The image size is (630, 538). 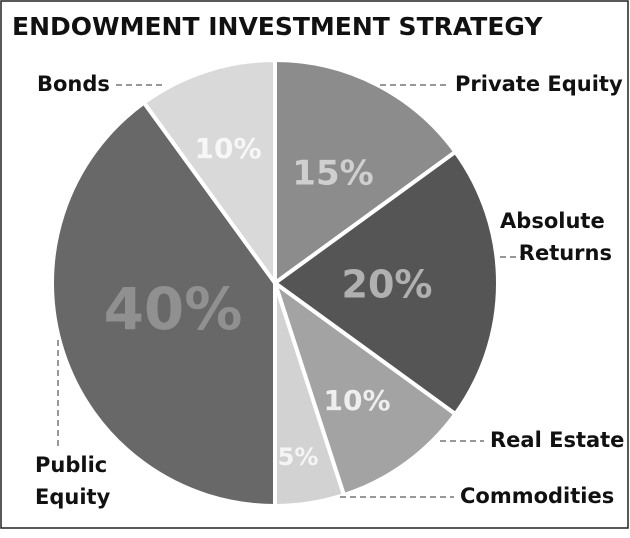 What do you see at coordinates (277, 26) in the screenshot?
I see `chart-title: ENDOWMENT INVESTMENT STRATEGY` at bounding box center [277, 26].